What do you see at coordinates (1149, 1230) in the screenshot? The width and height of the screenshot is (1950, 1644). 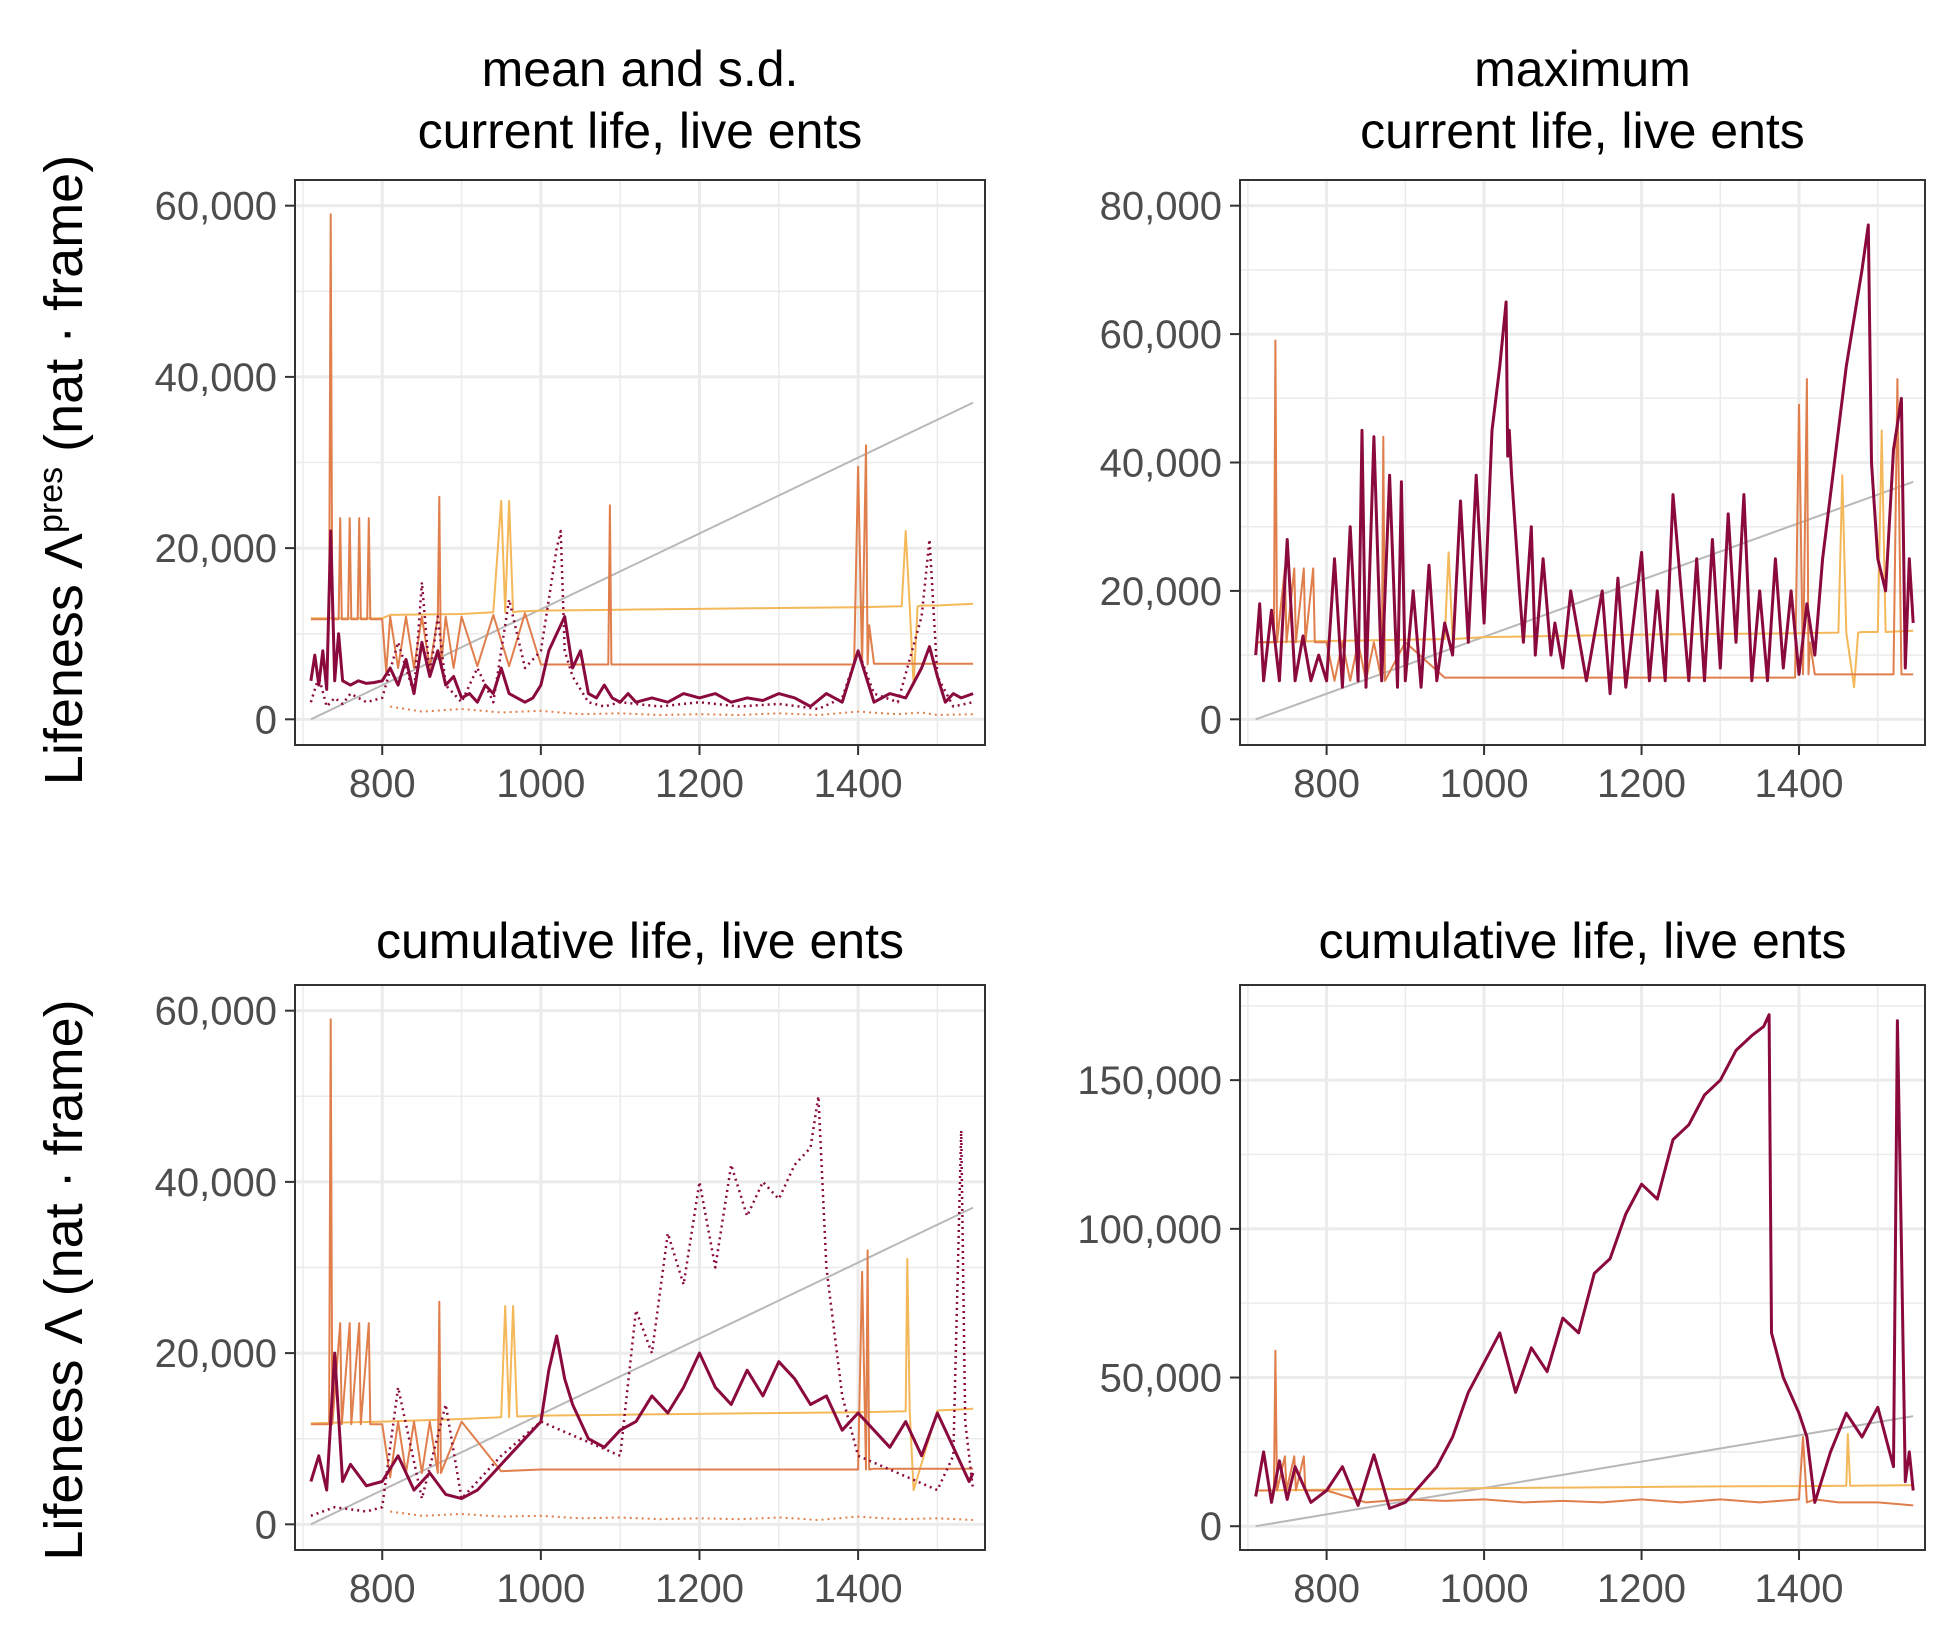 I see `y-tick-label: 100,000` at bounding box center [1149, 1230].